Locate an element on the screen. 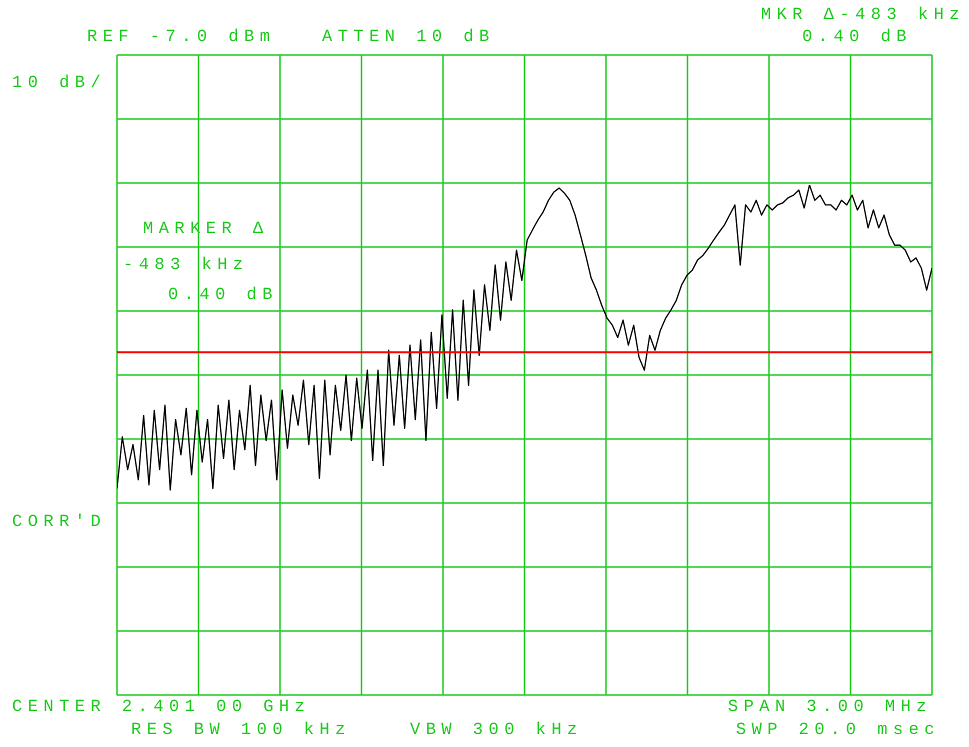 The height and width of the screenshot is (747, 969). text: RES BW 100 kHz is located at coordinates (241, 731).